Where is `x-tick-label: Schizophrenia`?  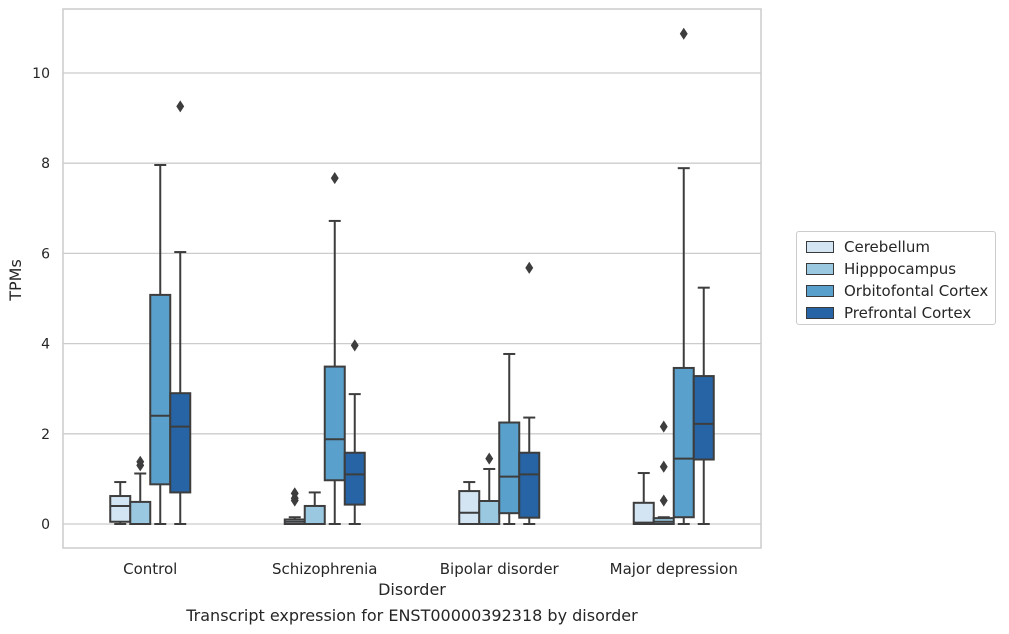
x-tick-label: Schizophrenia is located at coordinates (324, 569).